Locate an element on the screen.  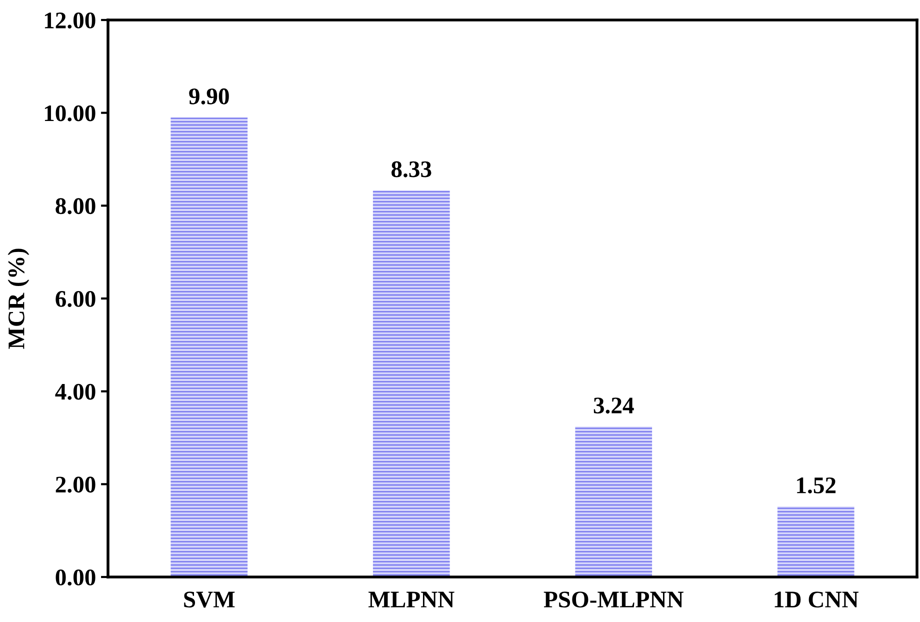
data-label: 9.90 is located at coordinates (209, 96).